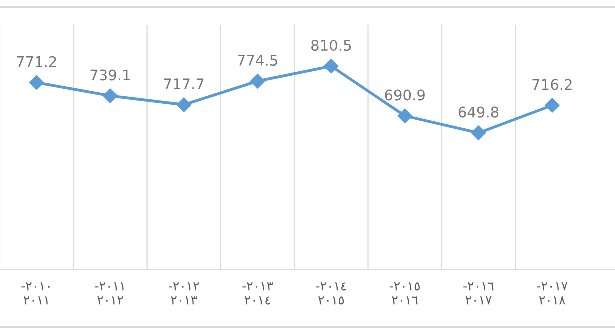 This screenshot has height=332, width=615. What do you see at coordinates (552, 84) in the screenshot?
I see `data-label: 716.2` at bounding box center [552, 84].